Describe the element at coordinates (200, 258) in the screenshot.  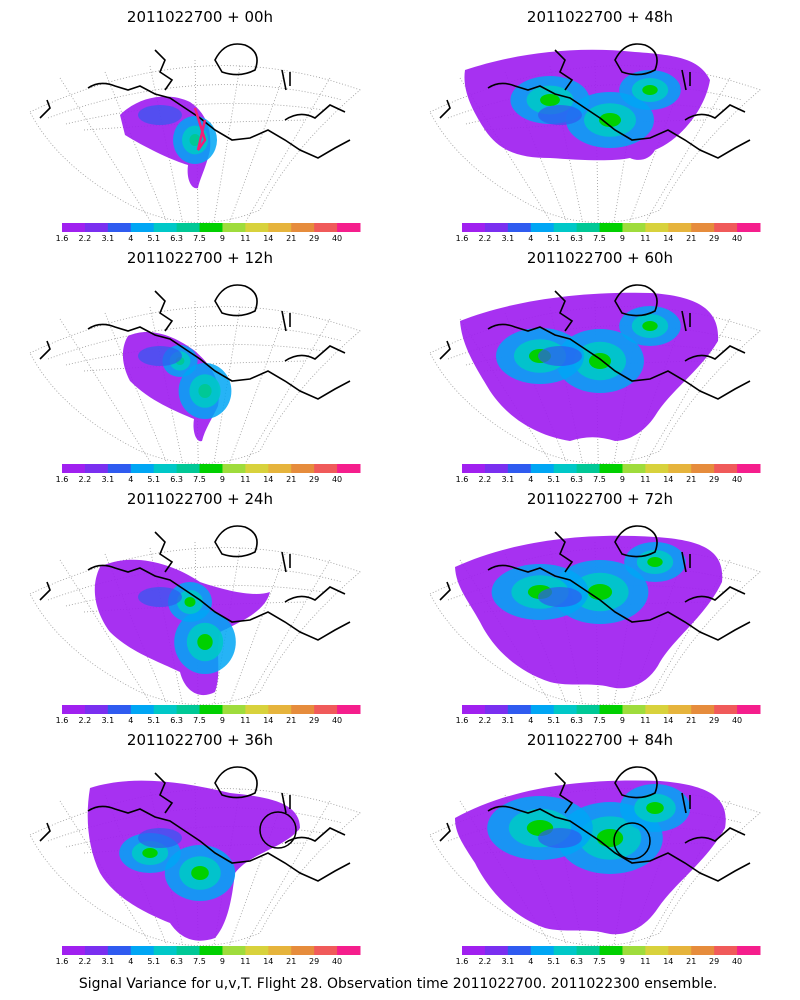
I see `panel-title: 2011022700 + 12h` at that location.